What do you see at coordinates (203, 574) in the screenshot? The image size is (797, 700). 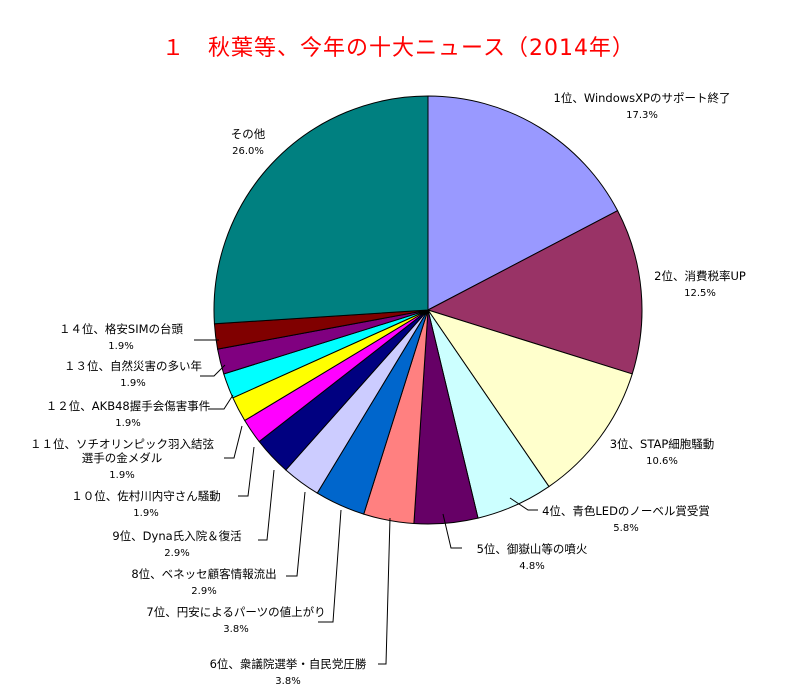 I see `slice-label-8: 8位、ベネッセ顧客情報流出` at bounding box center [203, 574].